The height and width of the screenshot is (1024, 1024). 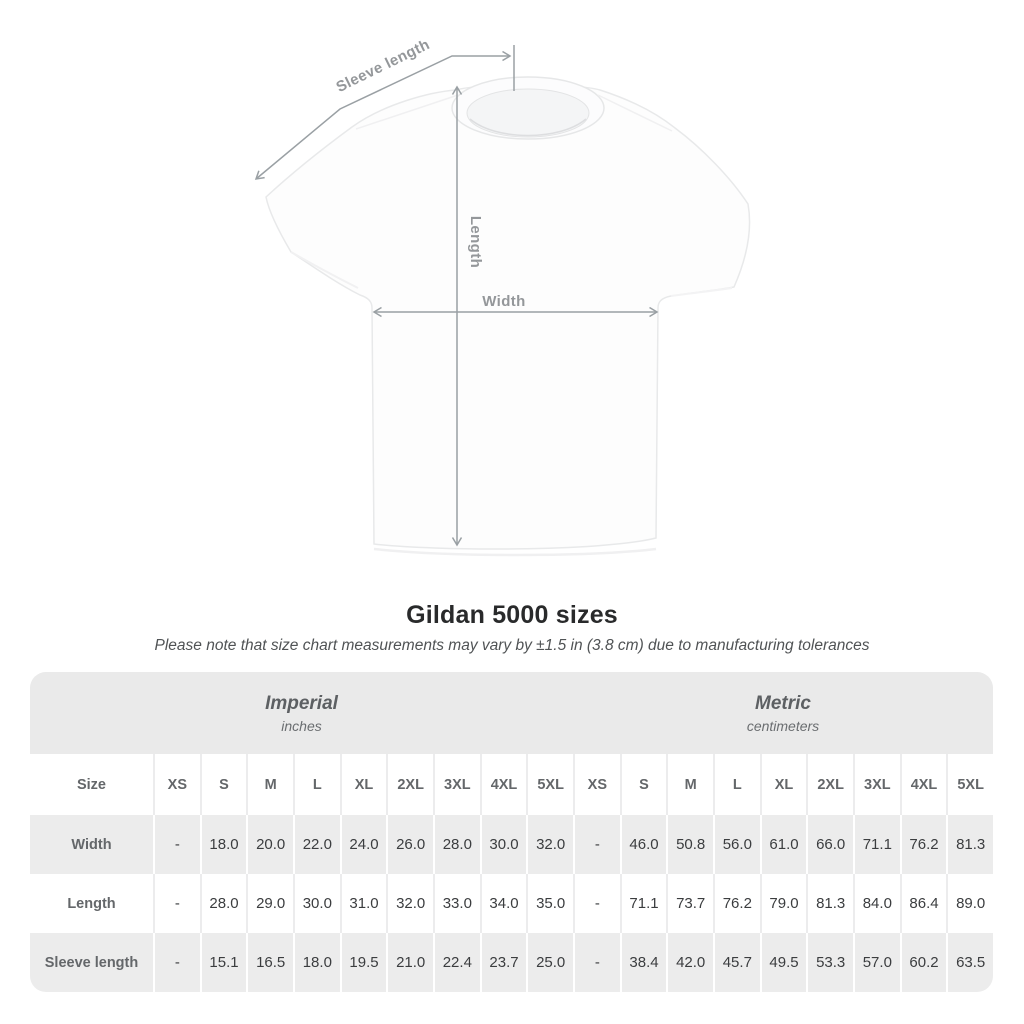 I want to click on row-label: Length, so click(x=91, y=903).